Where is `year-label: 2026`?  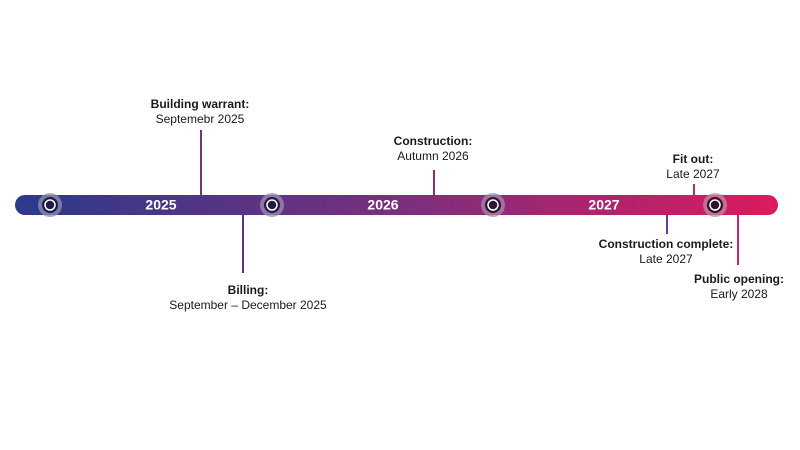 year-label: 2026 is located at coordinates (382, 205).